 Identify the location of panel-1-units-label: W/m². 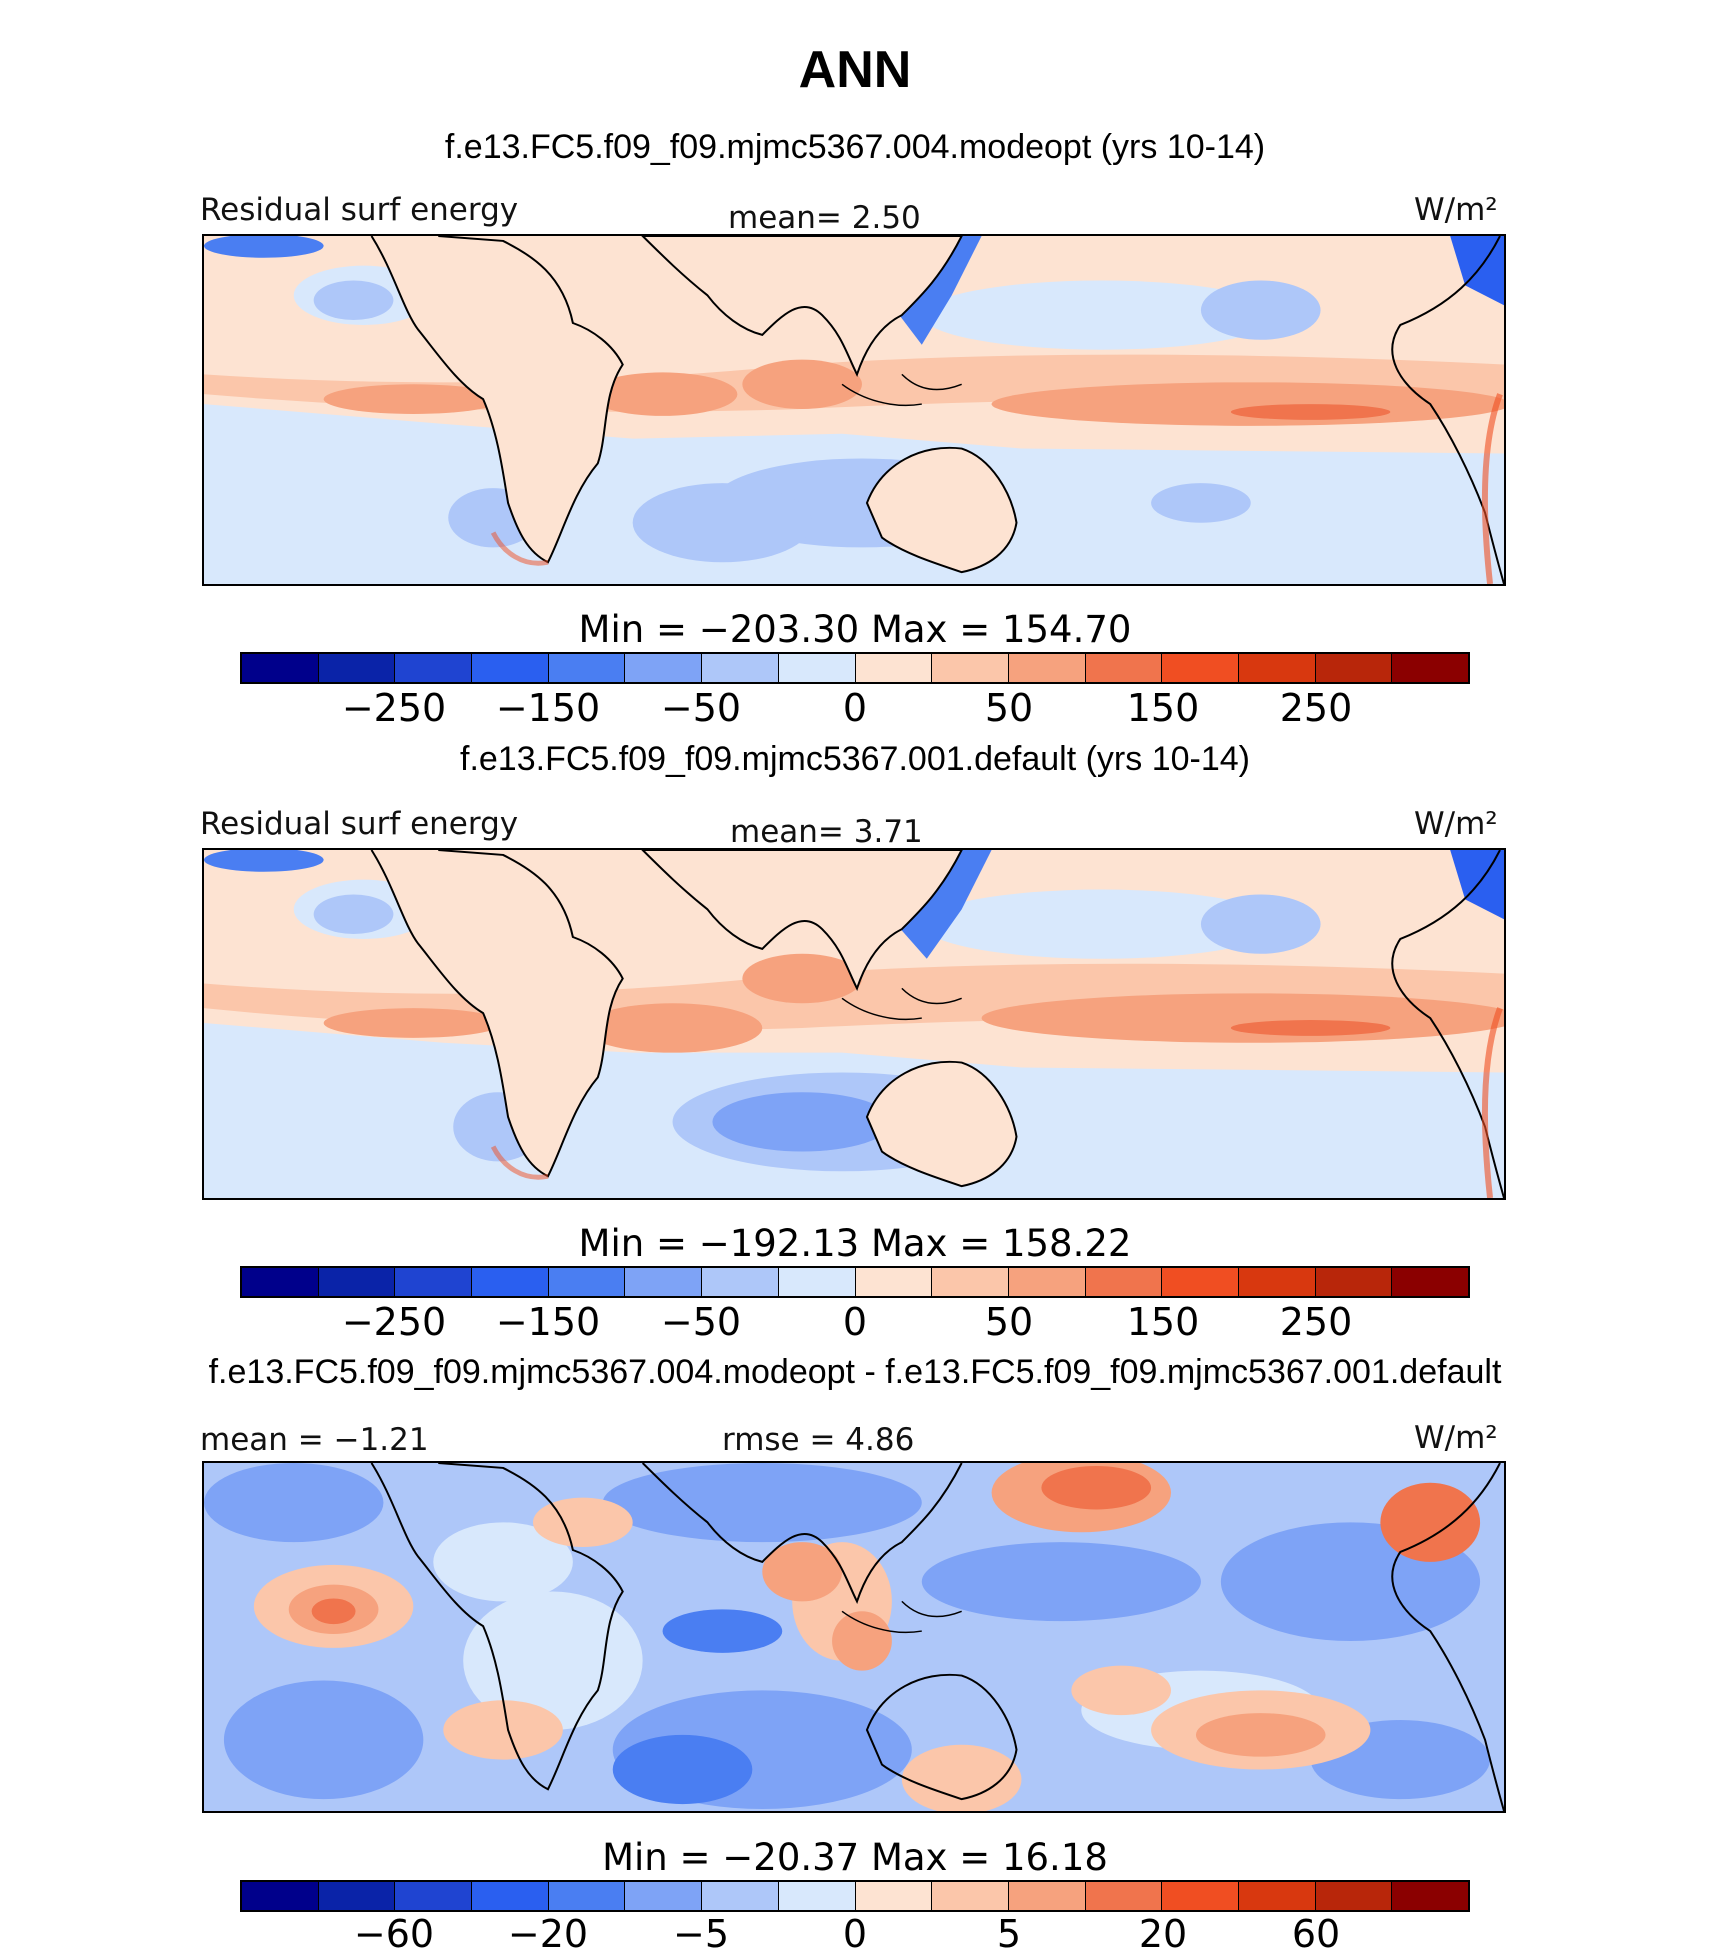
(1456, 210).